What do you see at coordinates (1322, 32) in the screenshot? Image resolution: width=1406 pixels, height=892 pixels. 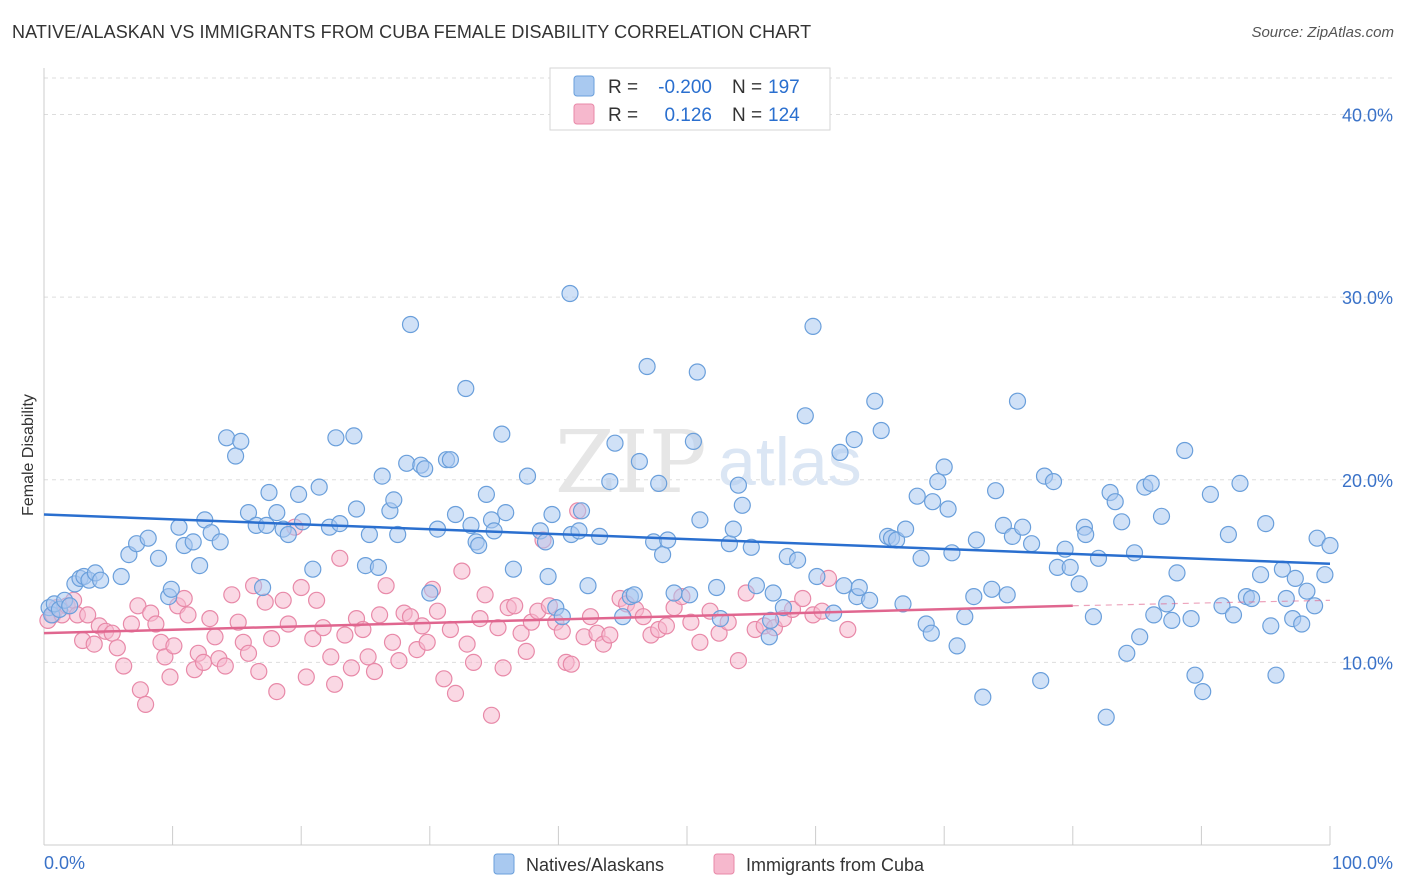 I see `source-label: Source: ZipAtlas.com` at bounding box center [1322, 32].